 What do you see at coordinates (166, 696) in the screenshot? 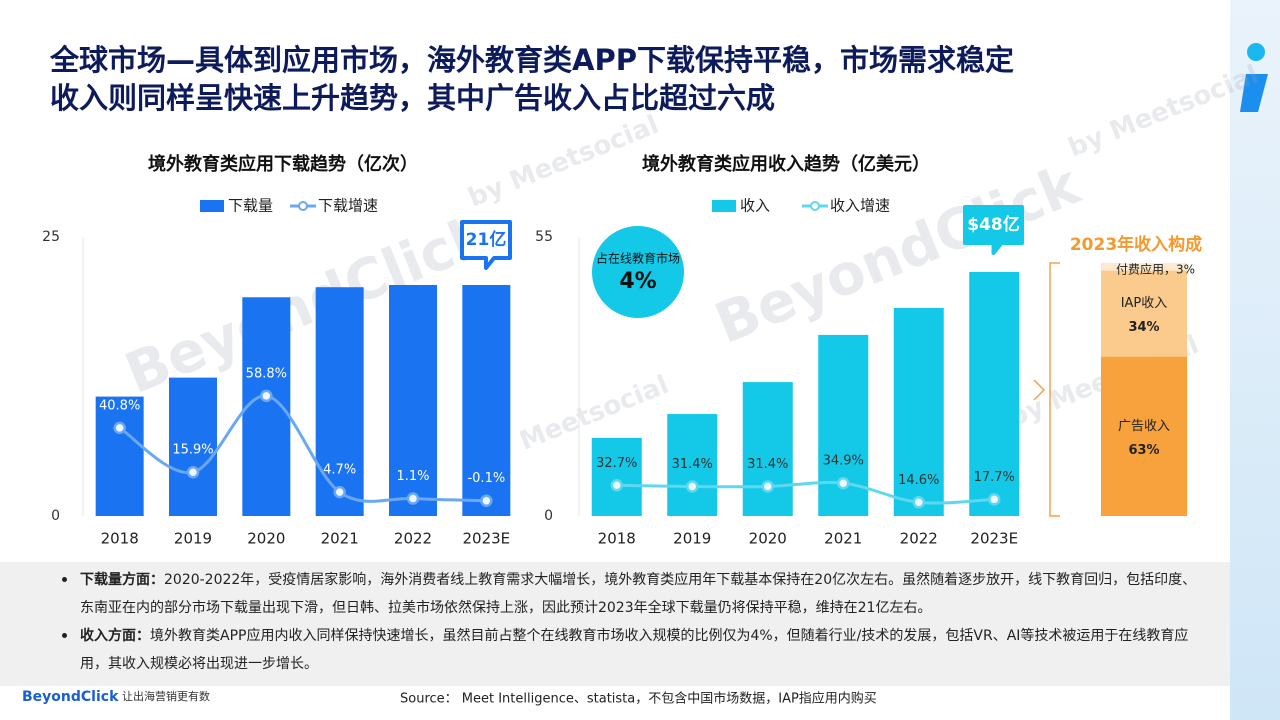
I see `footer-slogan: 让出海营销更有数` at bounding box center [166, 696].